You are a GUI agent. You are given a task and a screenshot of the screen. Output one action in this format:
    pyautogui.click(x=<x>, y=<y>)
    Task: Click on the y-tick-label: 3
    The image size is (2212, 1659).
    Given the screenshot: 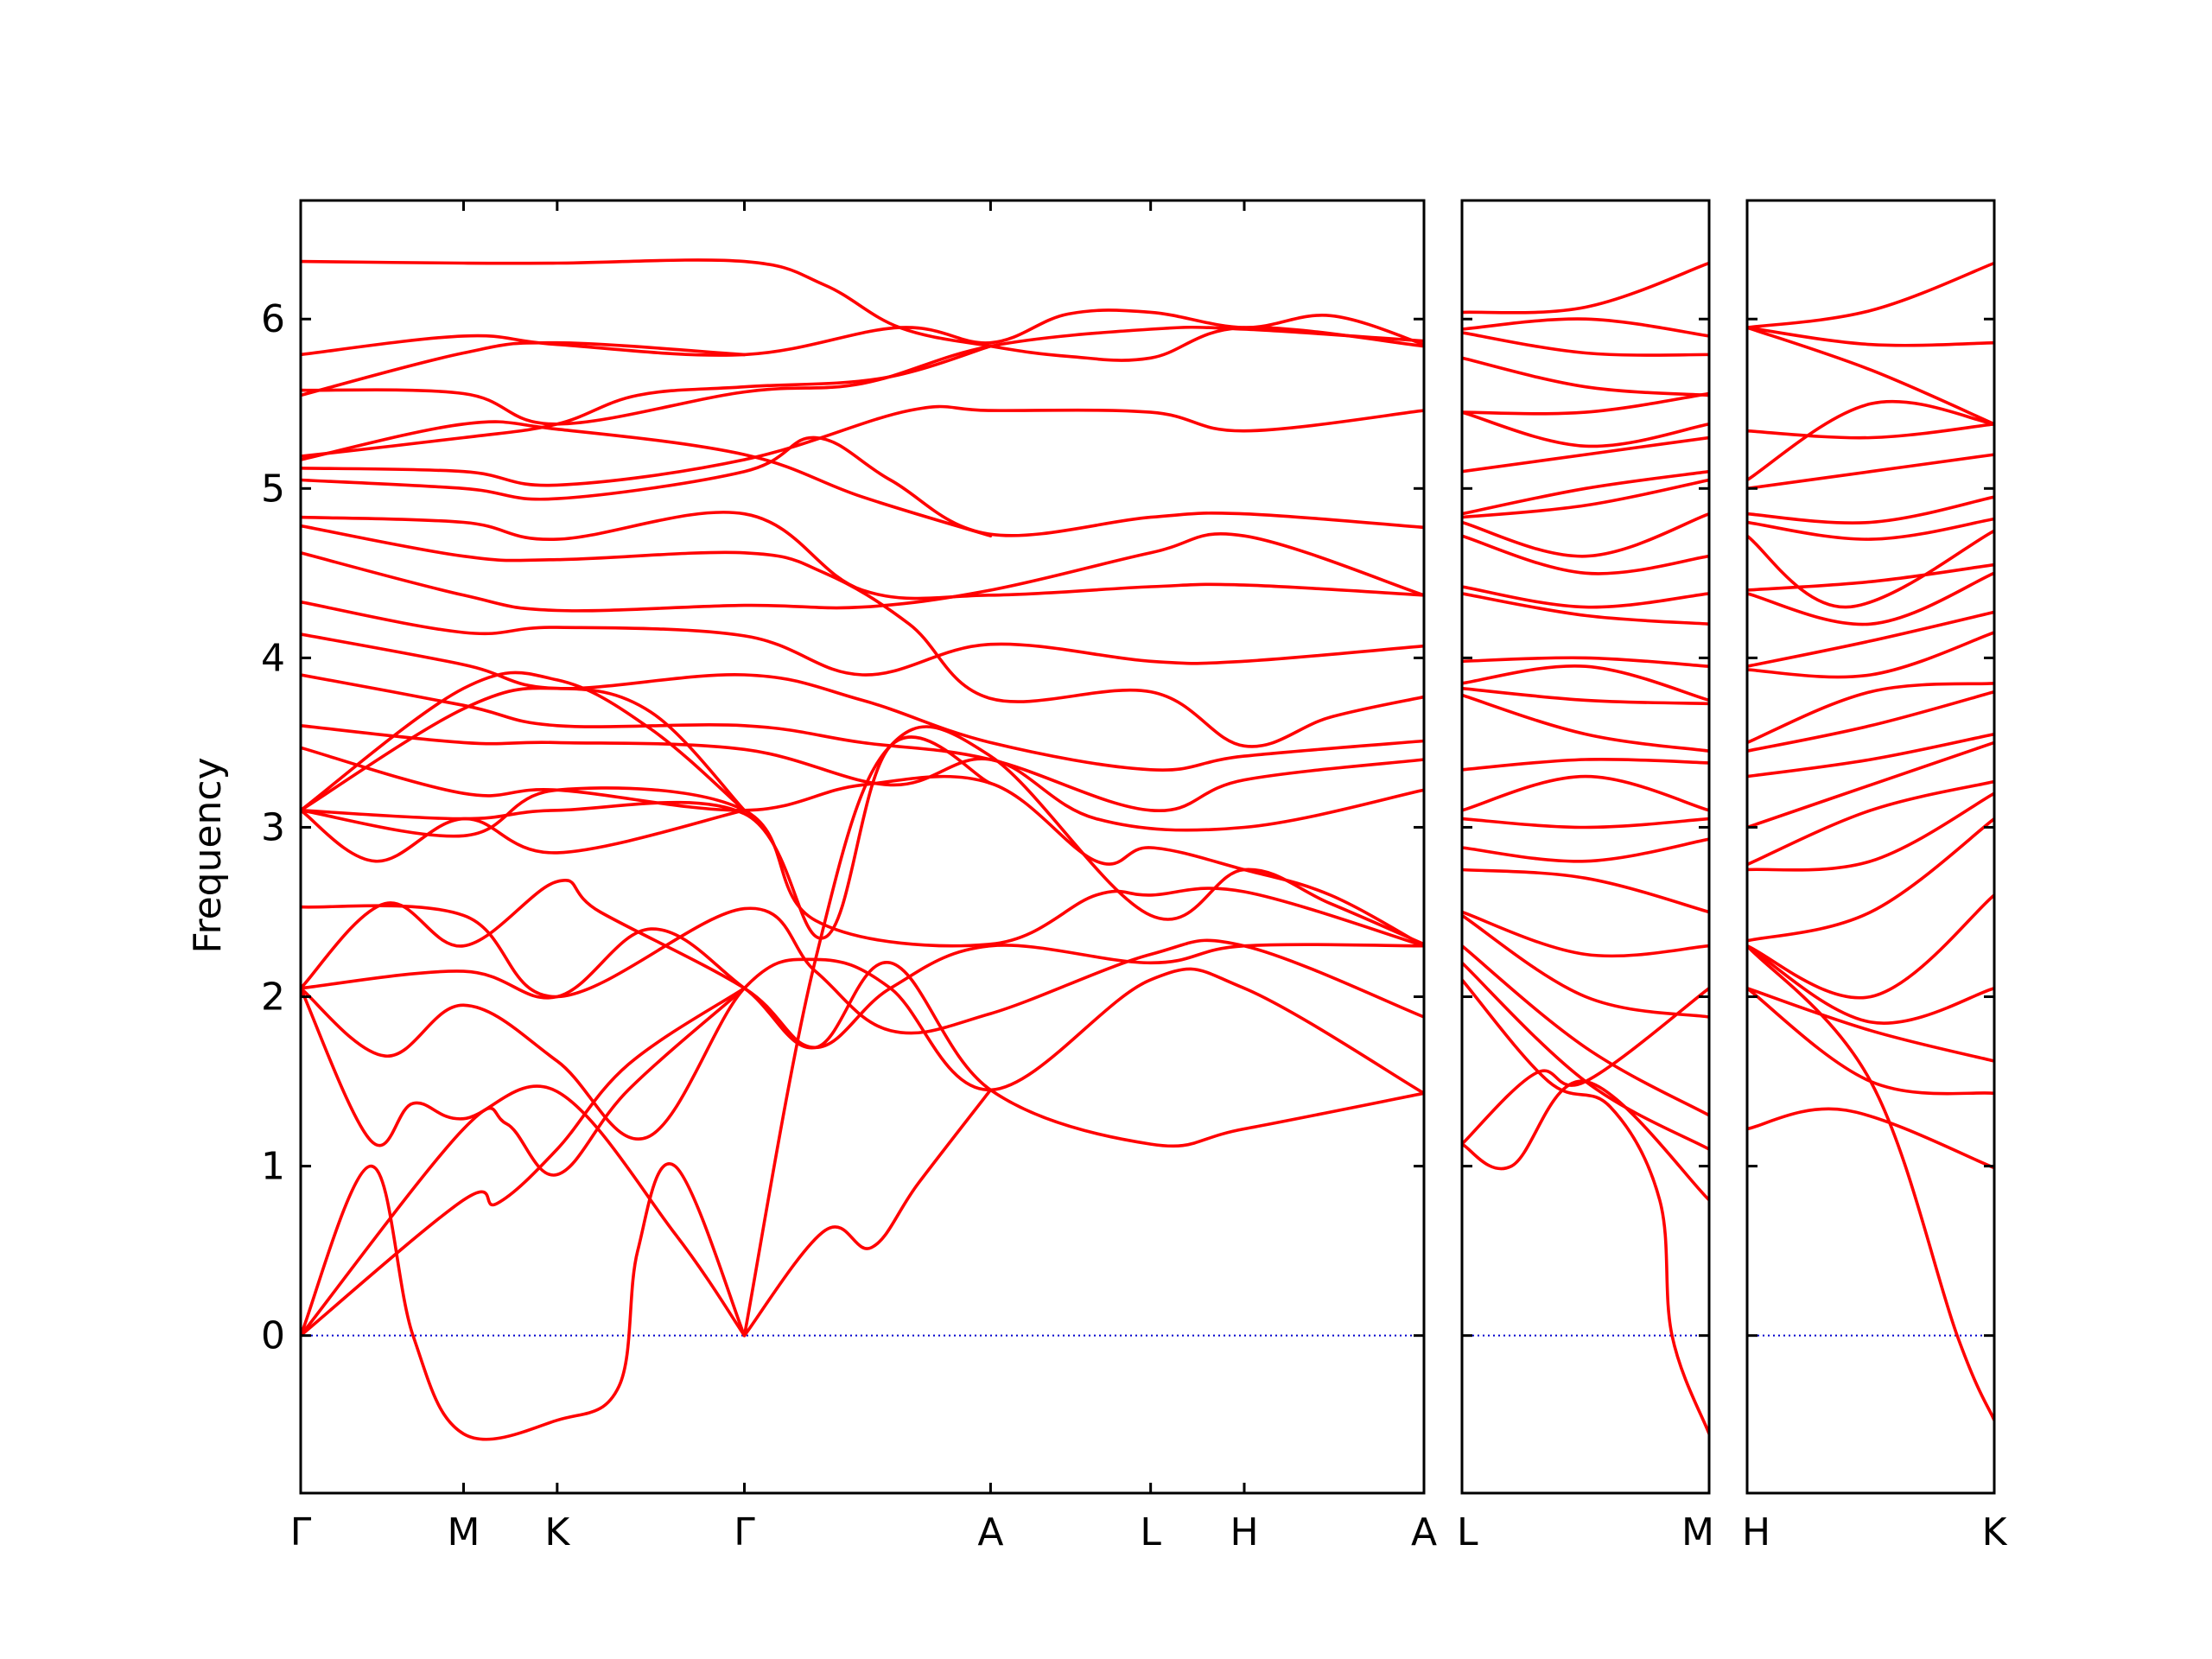 What is the action you would take?
    pyautogui.click(x=273, y=827)
    